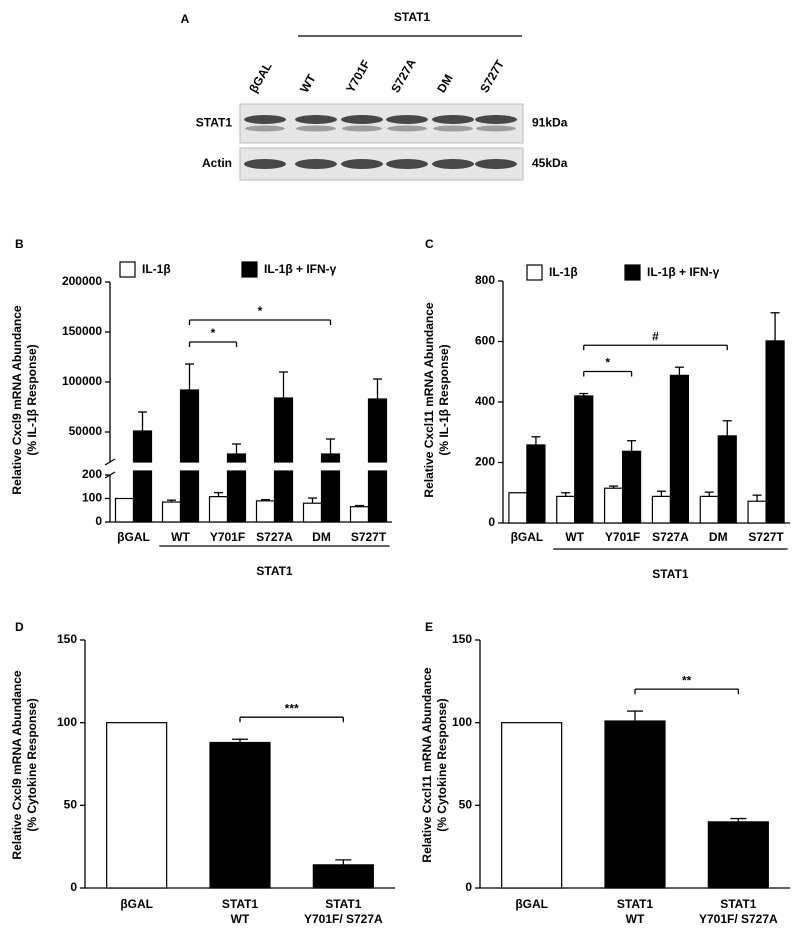 The width and height of the screenshot is (800, 937). I want to click on x-tick-label: Y701F, so click(622, 537).